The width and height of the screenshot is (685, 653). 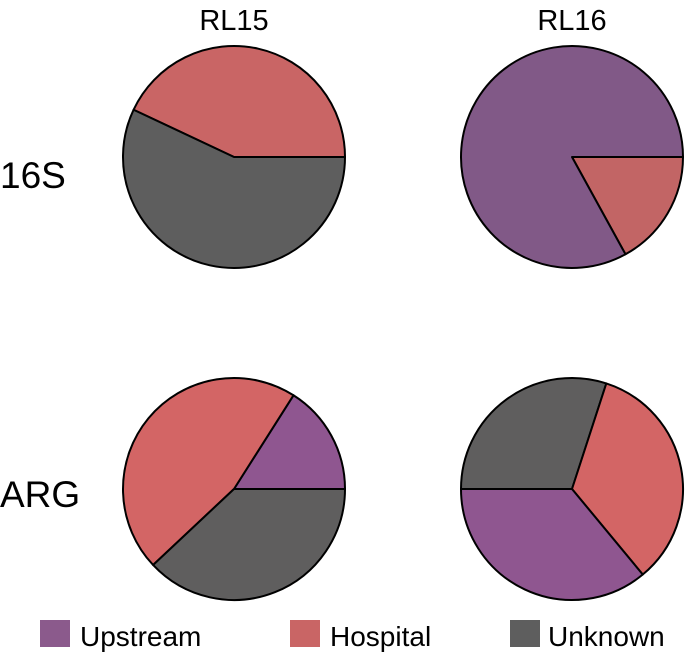 What do you see at coordinates (234, 188) in the screenshot?
I see `slice-16s-rl15-unknown` at bounding box center [234, 188].